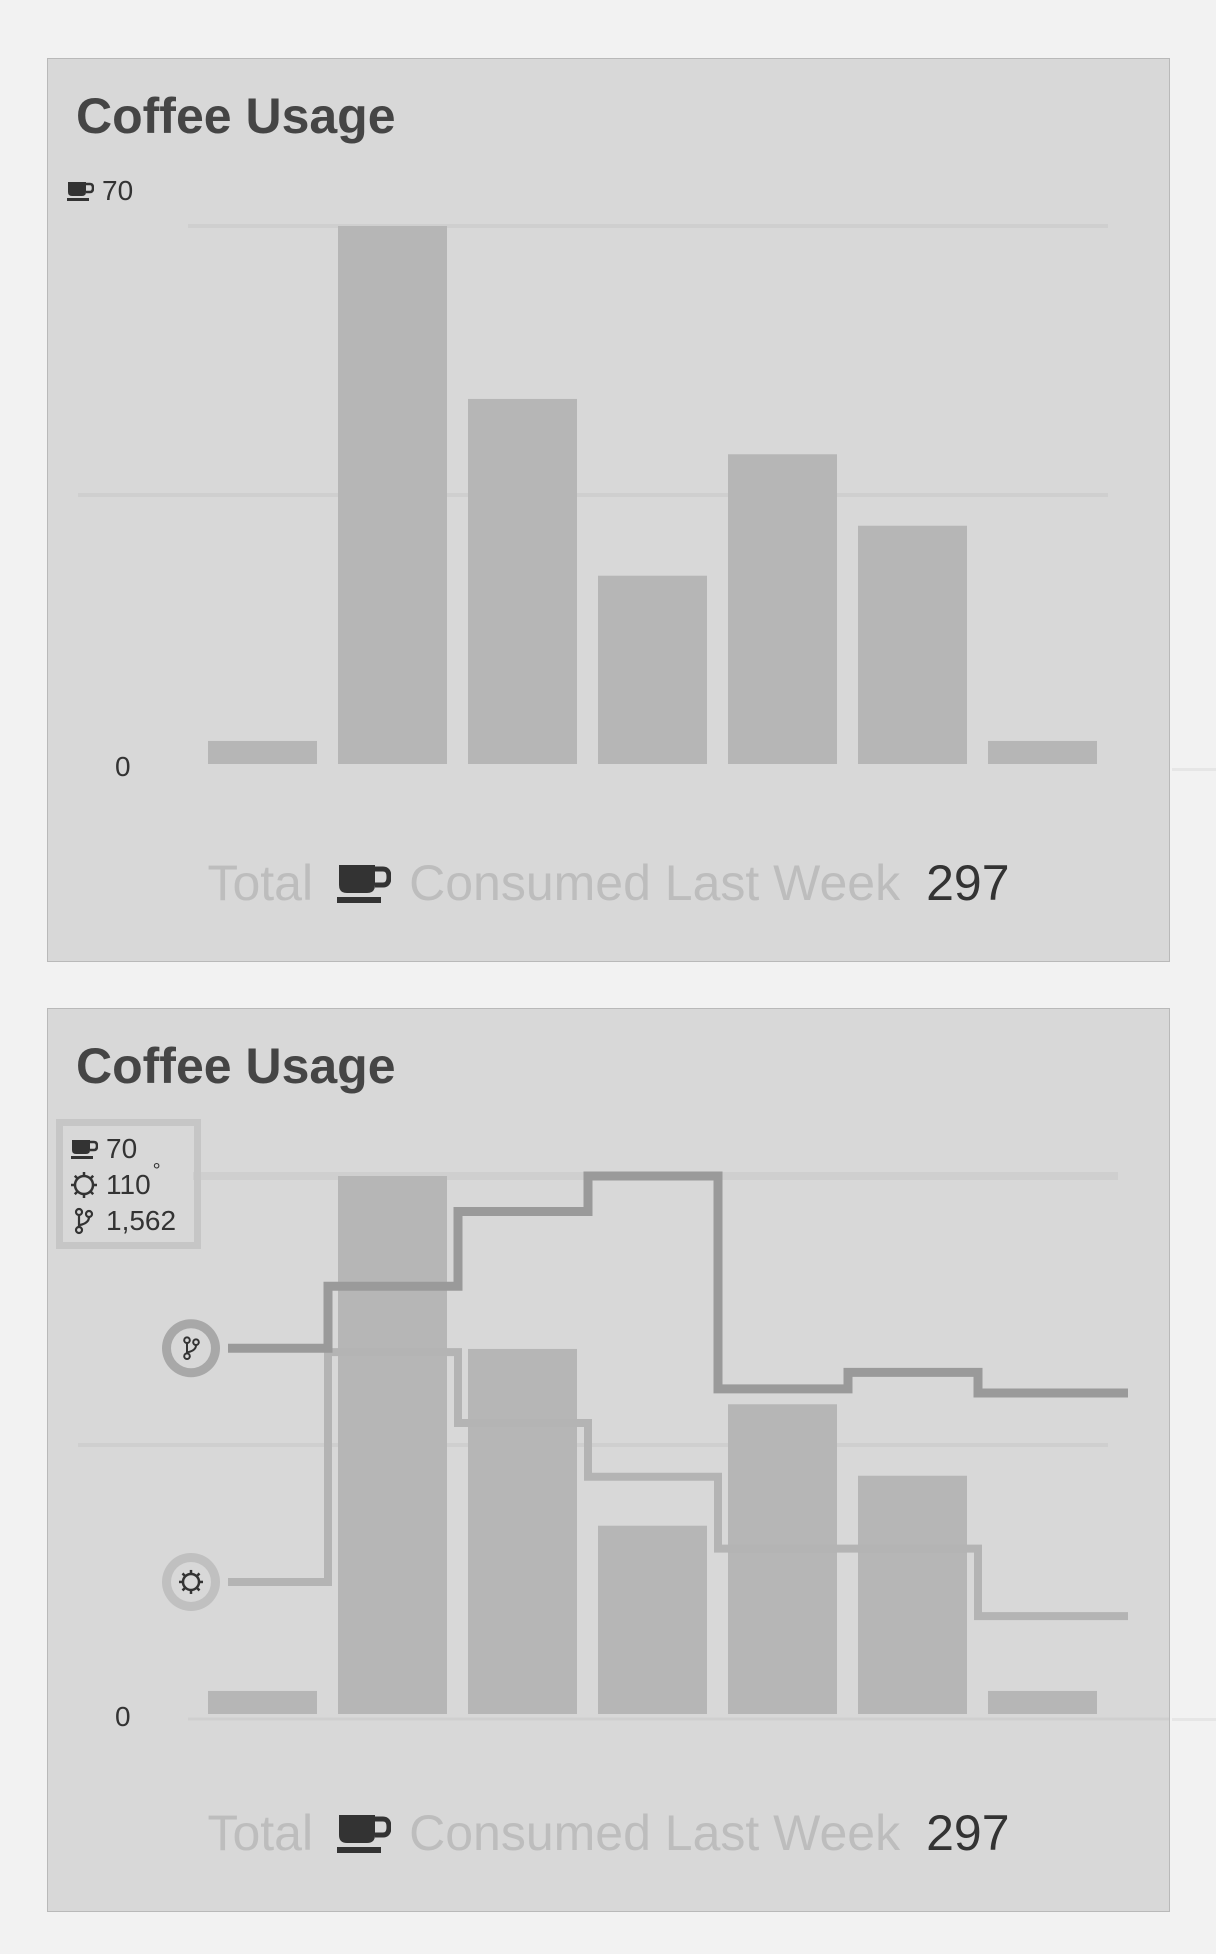  Describe the element at coordinates (156, 1170) in the screenshot. I see `temp-unit: °` at that location.